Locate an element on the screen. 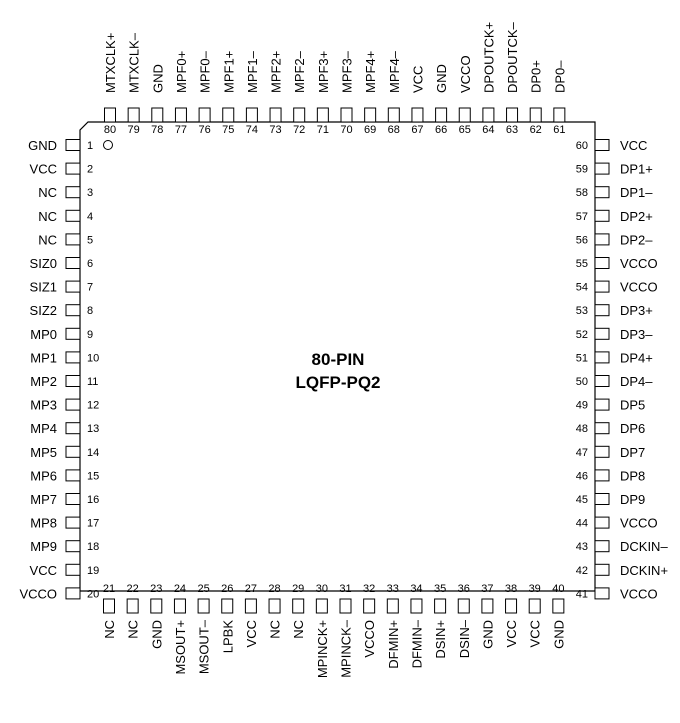 This screenshot has height=723, width=680. pin-number: 32 is located at coordinates (369, 589).